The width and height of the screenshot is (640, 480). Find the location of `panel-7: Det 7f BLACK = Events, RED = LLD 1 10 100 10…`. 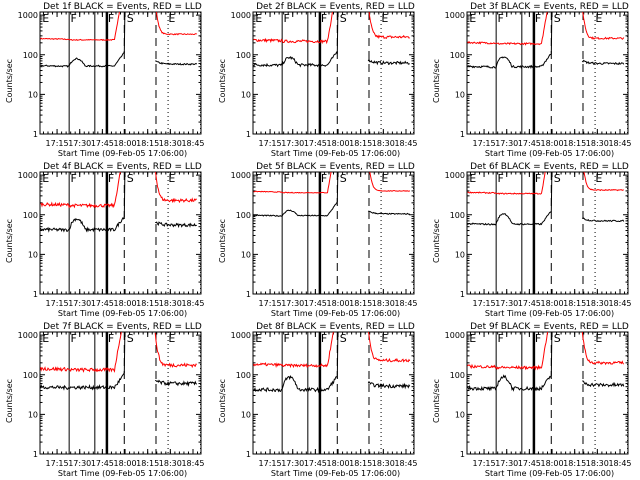

panel-7: Det 7f BLACK = Events, RED = LLD 1 10 100 10… is located at coordinates (105, 400).